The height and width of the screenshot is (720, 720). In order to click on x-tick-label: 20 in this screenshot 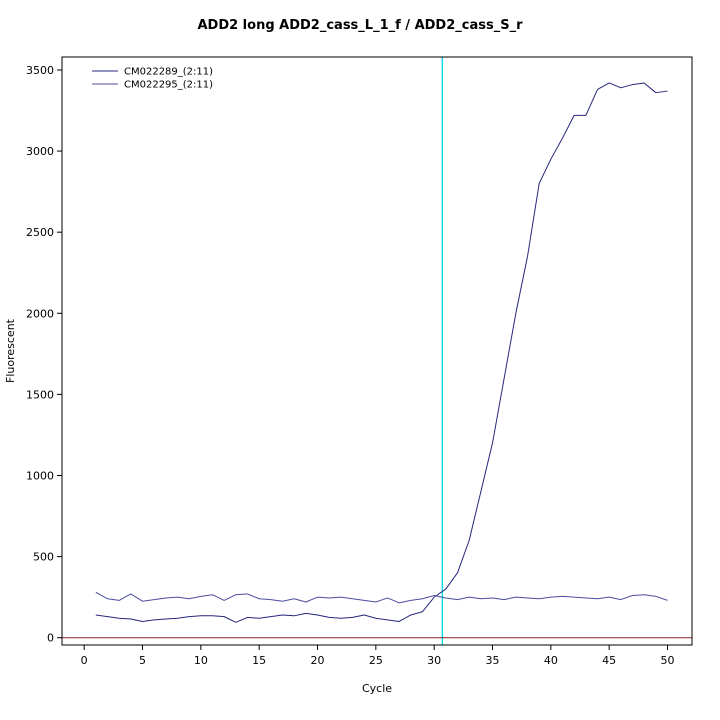, I will do `click(318, 660)`.